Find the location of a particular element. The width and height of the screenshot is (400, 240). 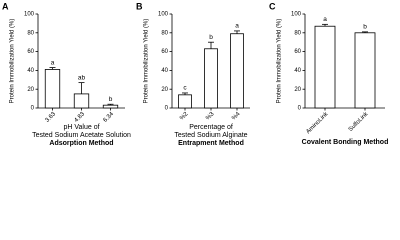

x-tick-label: 6.34 is located at coordinates (109, 117).